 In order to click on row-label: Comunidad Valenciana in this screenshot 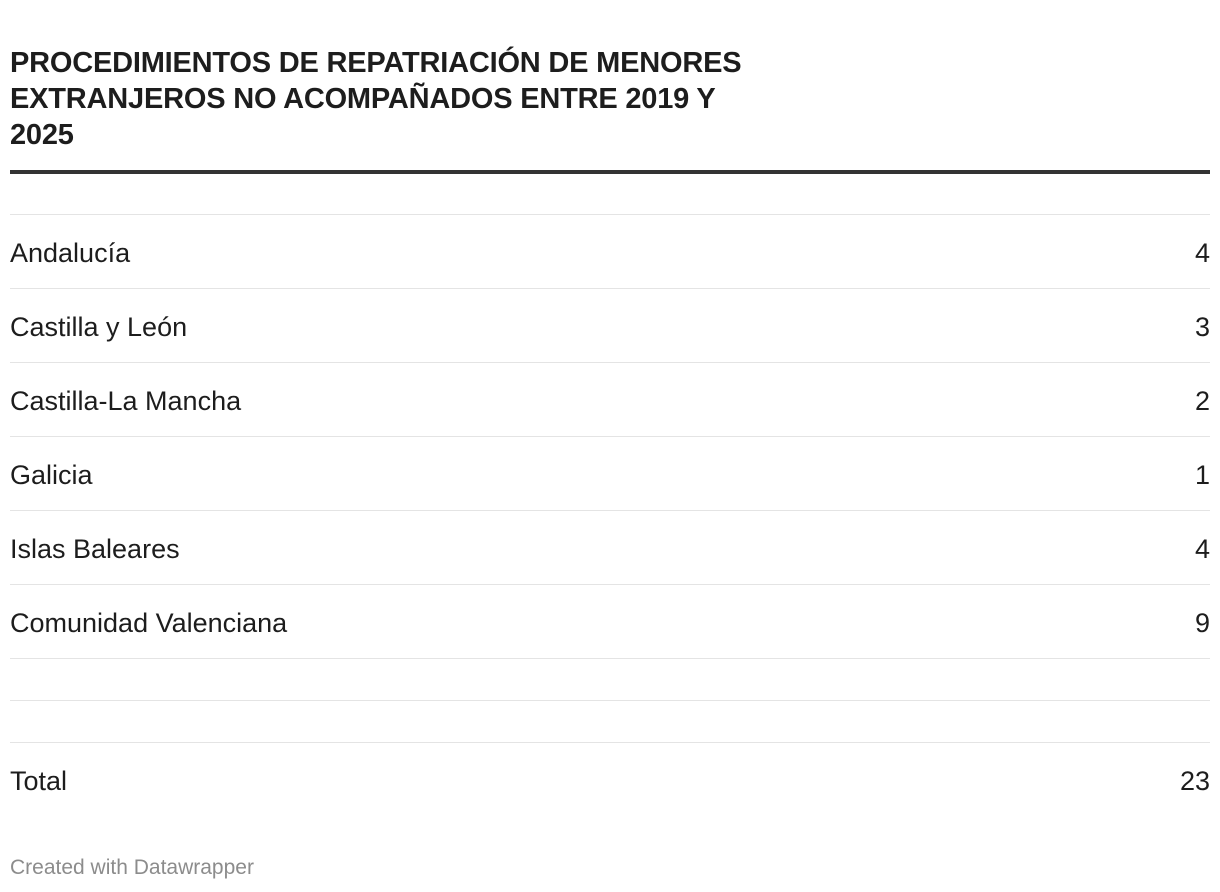, I will do `click(149, 623)`.